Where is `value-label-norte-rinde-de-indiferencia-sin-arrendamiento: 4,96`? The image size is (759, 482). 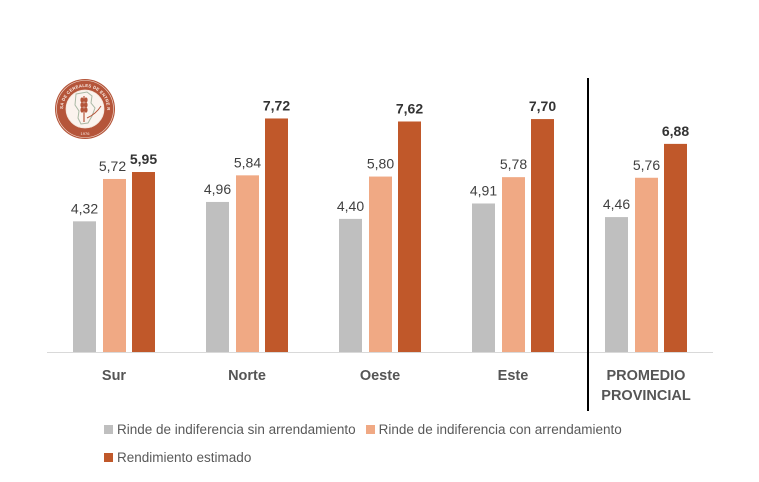 value-label-norte-rinde-de-indiferencia-sin-arrendamiento: 4,96 is located at coordinates (217, 189).